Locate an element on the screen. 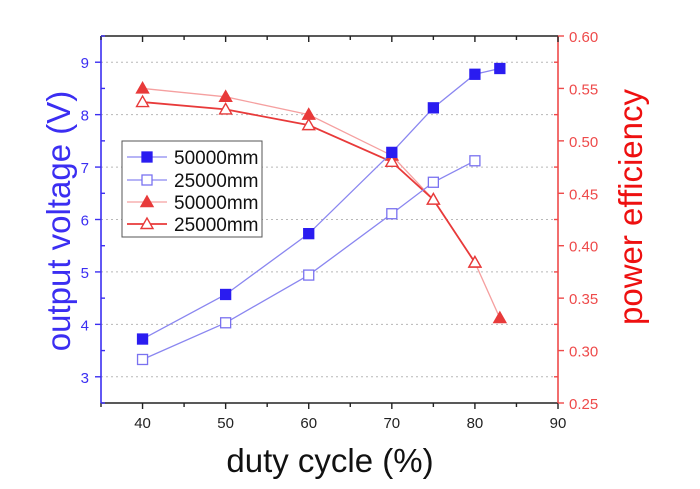 The width and height of the screenshot is (700, 489). y2-tick-label: 0.35 is located at coordinates (583, 299).